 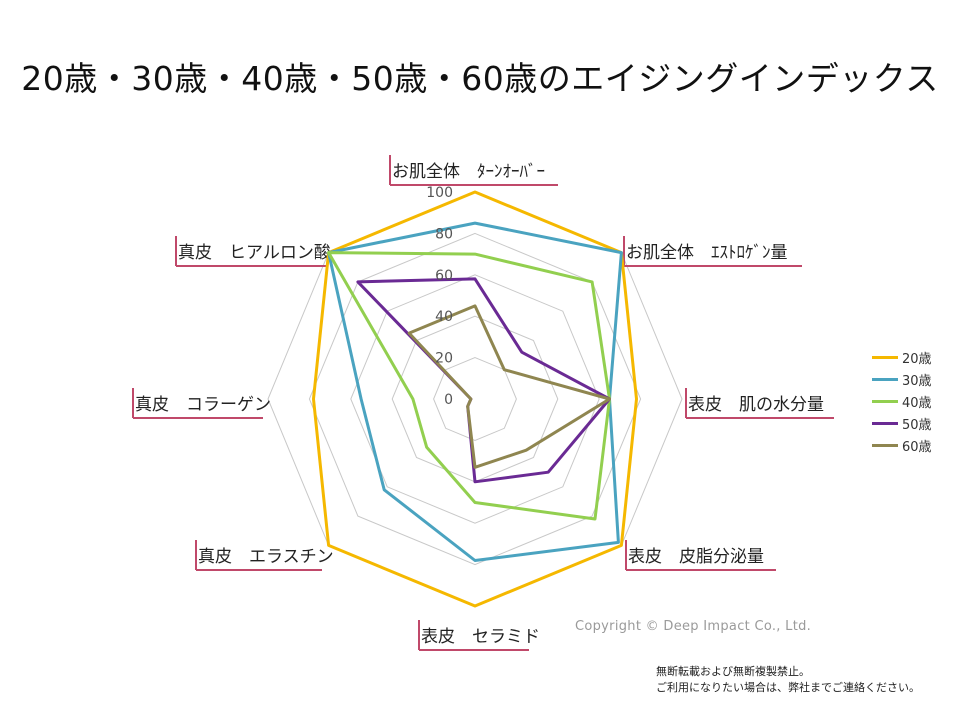 I want to click on axis-label-box: お肌全体 ｴｽﾄﾛｹﾞﾝ量, so click(x=712, y=251).